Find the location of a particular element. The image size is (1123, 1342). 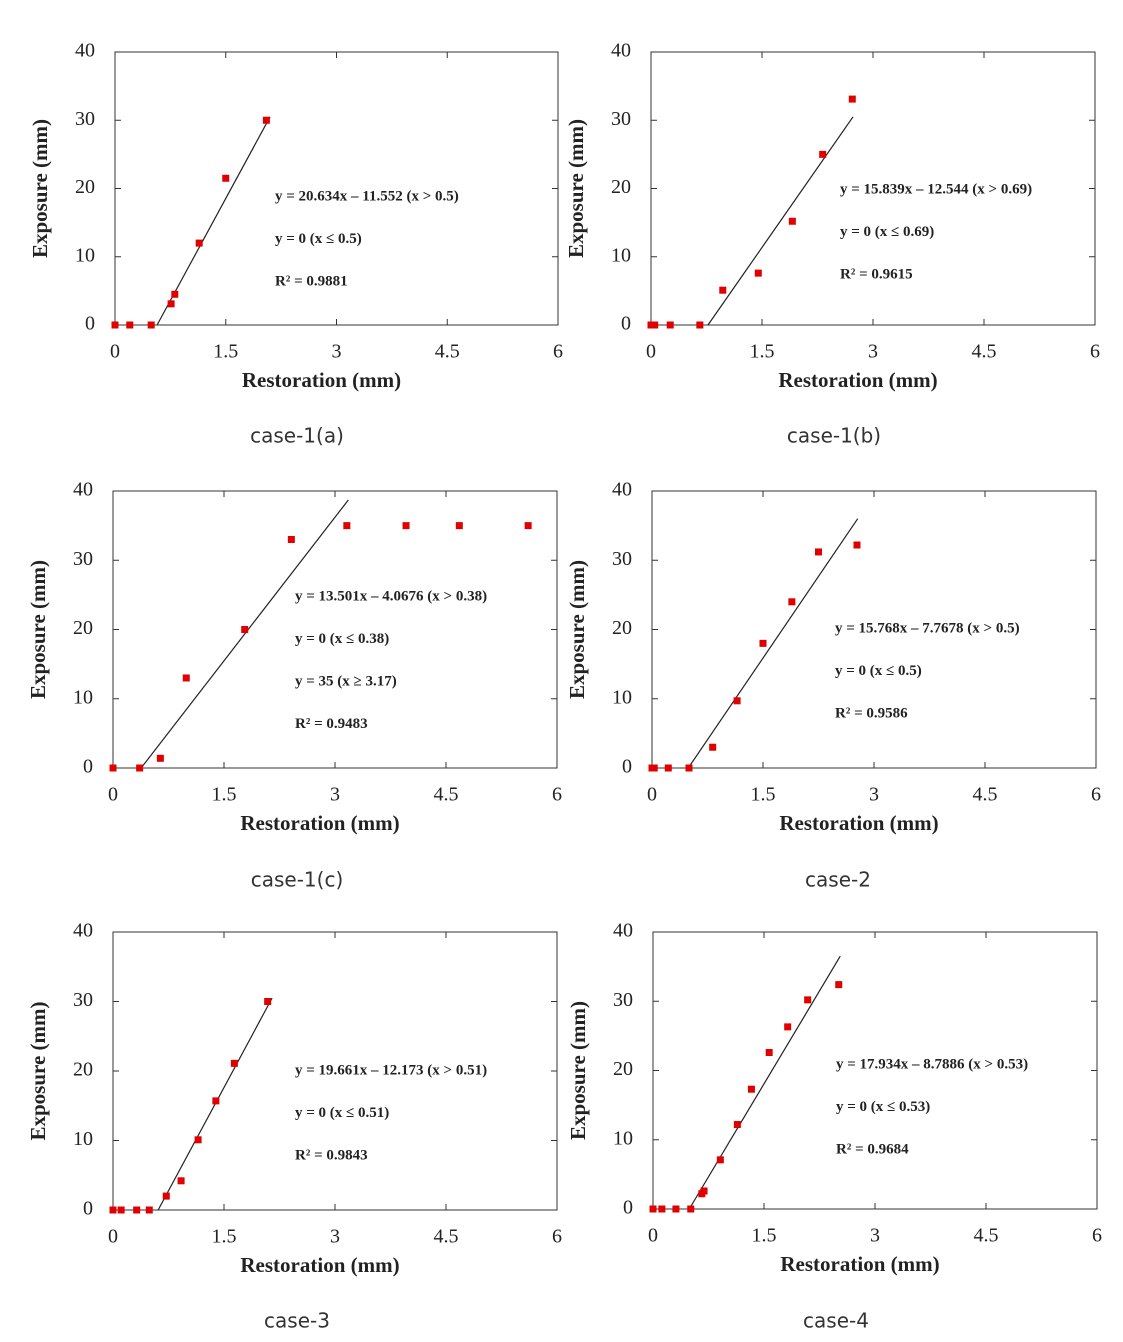

annotation: y = 20.634x – 11.552 (x > 0.5) is located at coordinates (367, 196).